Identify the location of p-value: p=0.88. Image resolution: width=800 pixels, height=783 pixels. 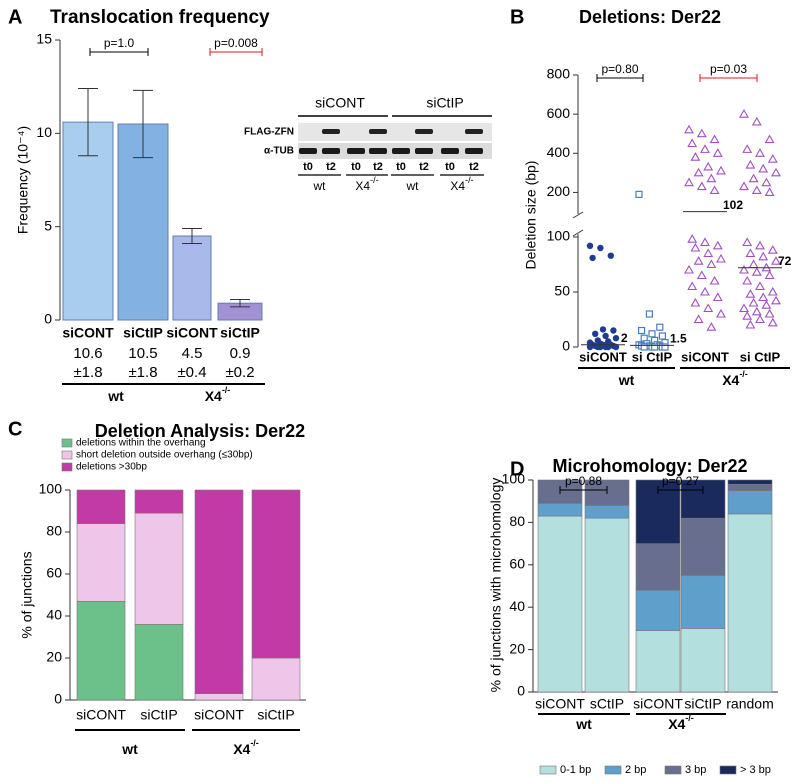
(583, 481).